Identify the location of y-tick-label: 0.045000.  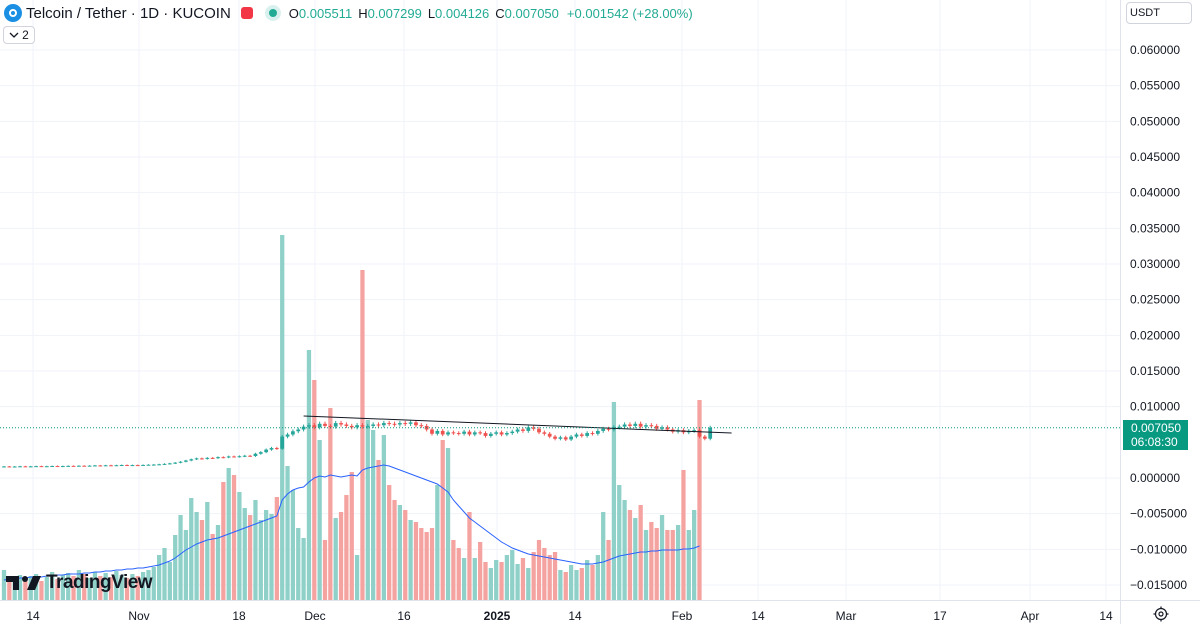
(1155, 157).